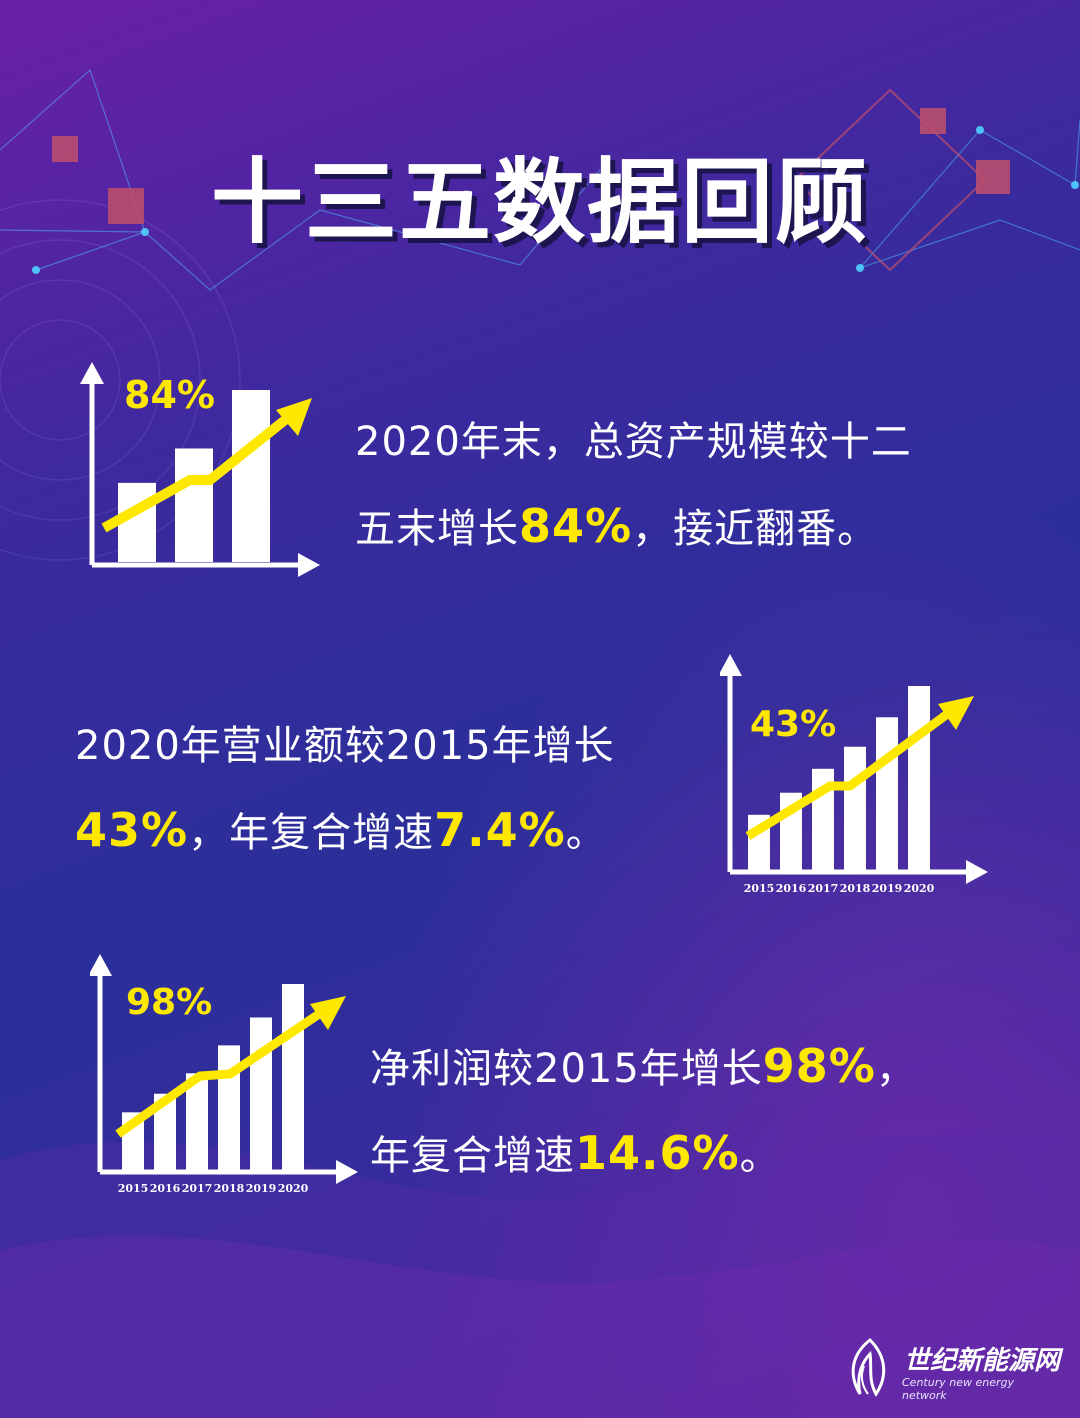 Image resolution: width=1080 pixels, height=1418 pixels. I want to click on section2-line2: 43%，年复合增速7.4%。, so click(395, 831).